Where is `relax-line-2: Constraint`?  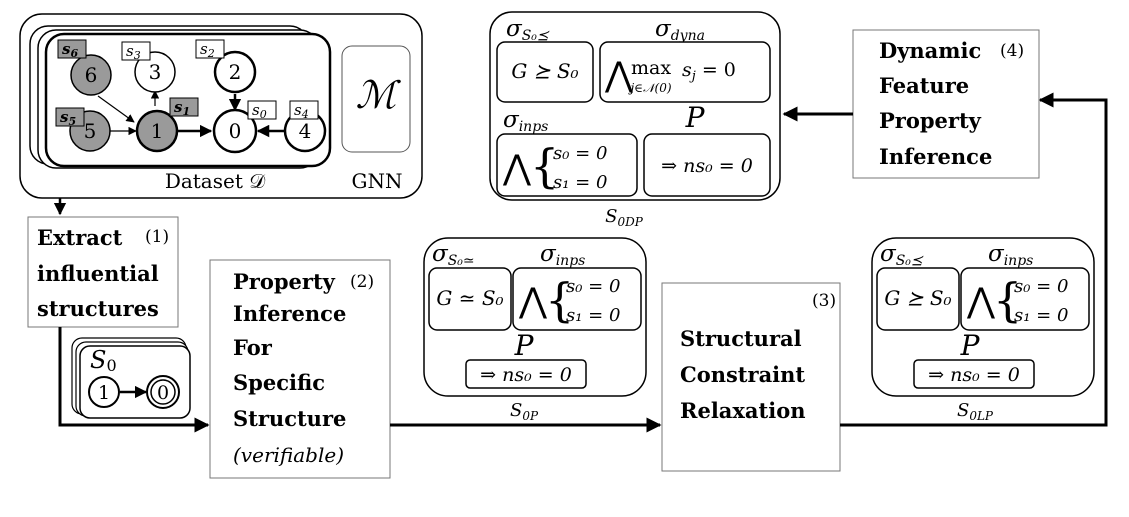 relax-line-2: Constraint is located at coordinates (742, 374).